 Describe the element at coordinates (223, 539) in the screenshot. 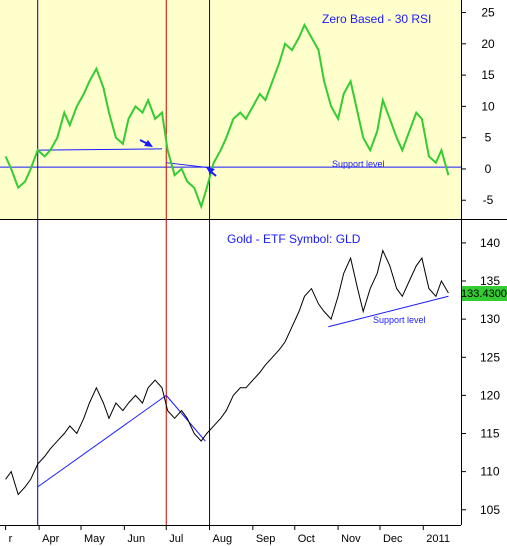

I see `x-tick-label: Aug` at that location.